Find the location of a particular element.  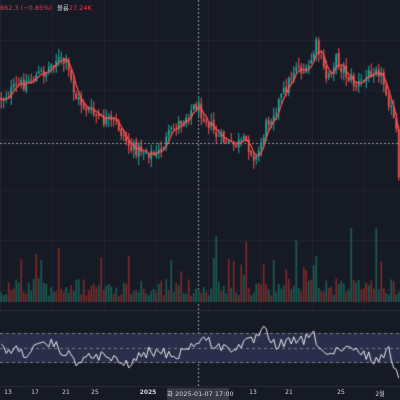

volume-value: 27.24K is located at coordinates (80, 8).